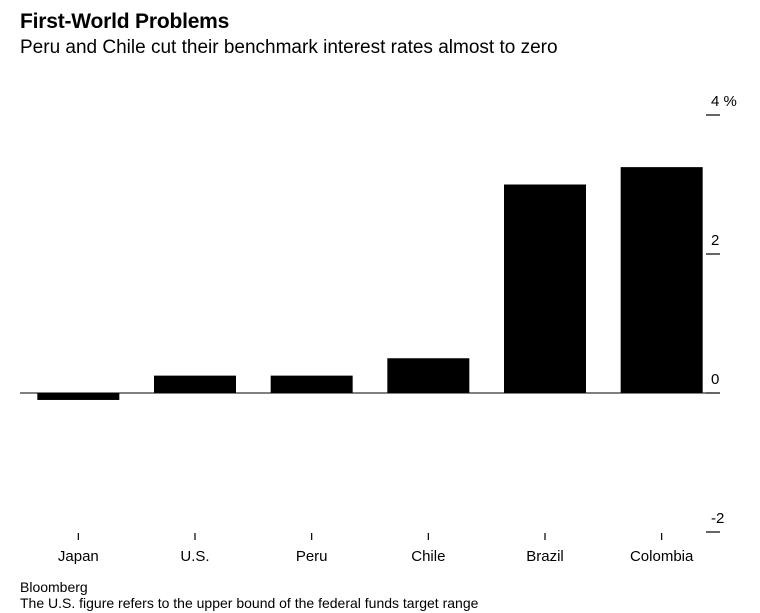 This screenshot has height=613, width=760. Describe the element at coordinates (125, 21) in the screenshot. I see `chart-title: First-World Problems` at that location.